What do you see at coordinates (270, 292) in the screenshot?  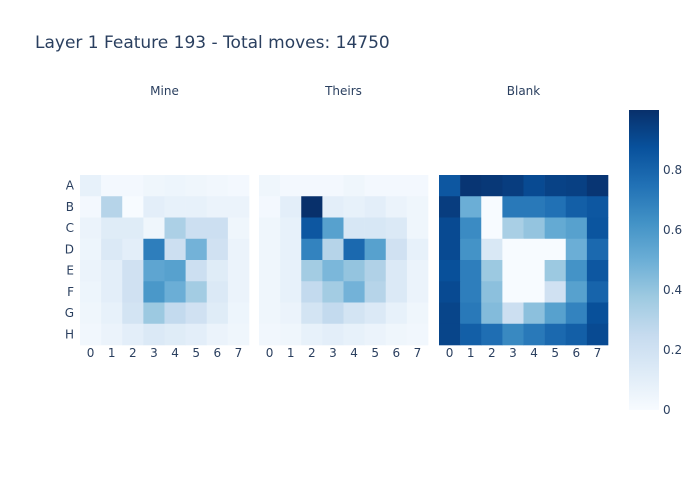 I see `heatmap-cell-theirs-F0` at bounding box center [270, 292].